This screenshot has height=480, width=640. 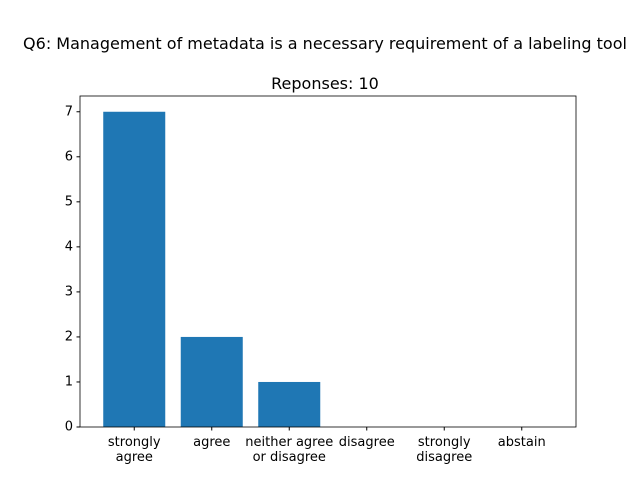 What do you see at coordinates (69, 201) in the screenshot?
I see `y-tick-label: 5` at bounding box center [69, 201].